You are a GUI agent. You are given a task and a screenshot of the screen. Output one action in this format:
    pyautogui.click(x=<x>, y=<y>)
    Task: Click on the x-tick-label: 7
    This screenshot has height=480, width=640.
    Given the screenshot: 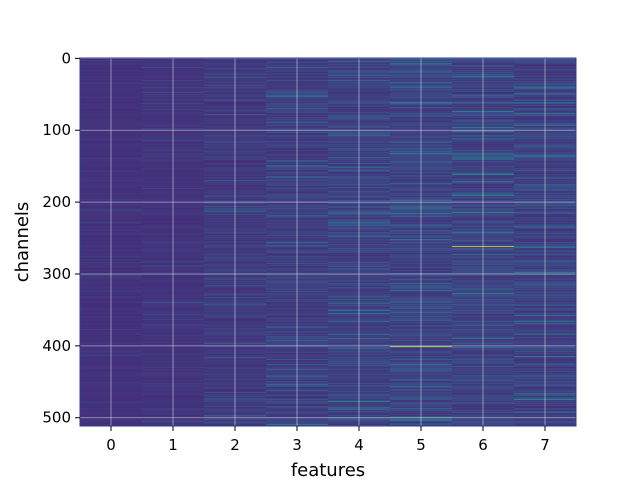 What is the action you would take?
    pyautogui.click(x=545, y=445)
    